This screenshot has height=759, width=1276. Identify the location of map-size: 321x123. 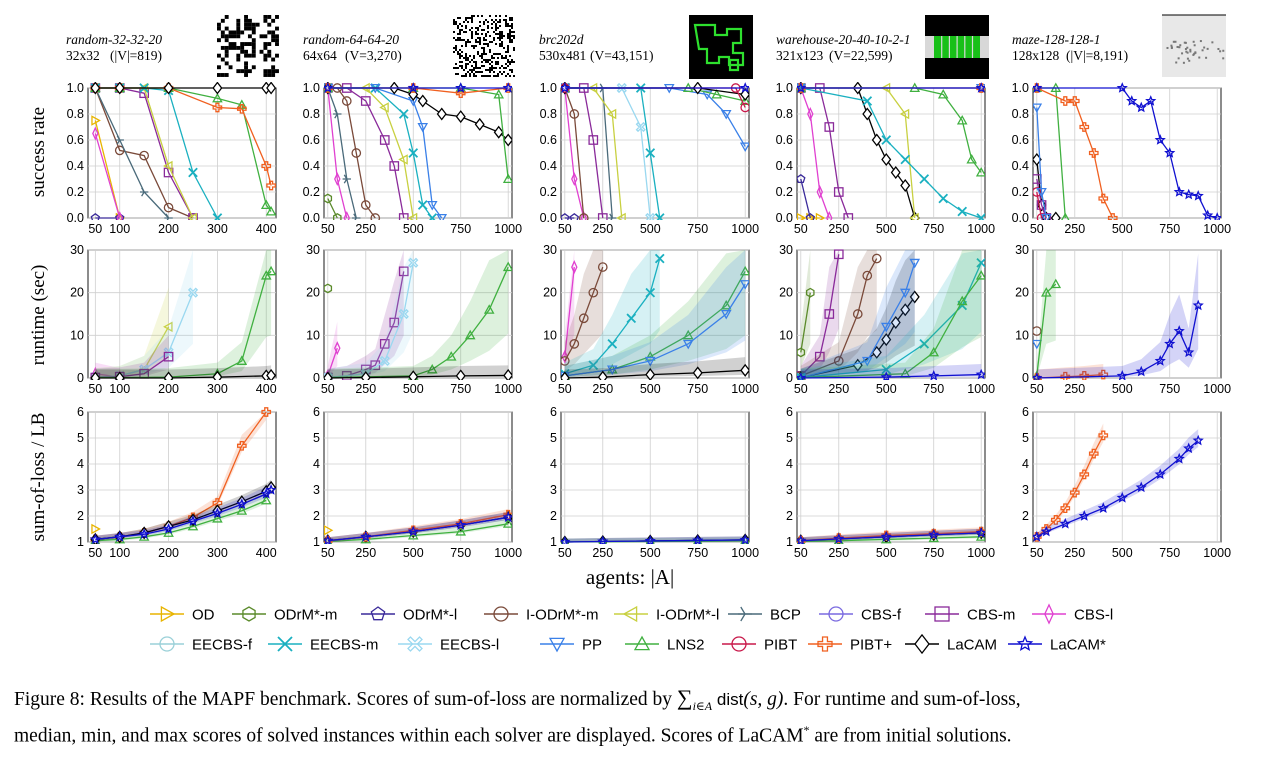
(800, 55).